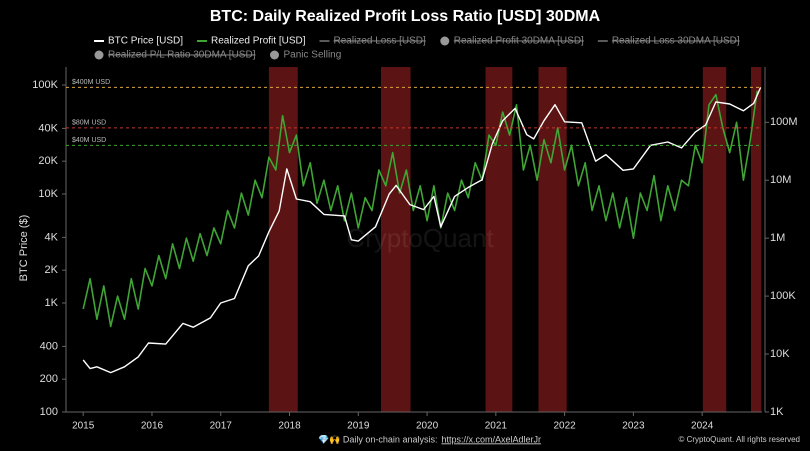 The image size is (810, 451). Describe the element at coordinates (777, 238) in the screenshot. I see `y2-tick-label: 1M` at that location.